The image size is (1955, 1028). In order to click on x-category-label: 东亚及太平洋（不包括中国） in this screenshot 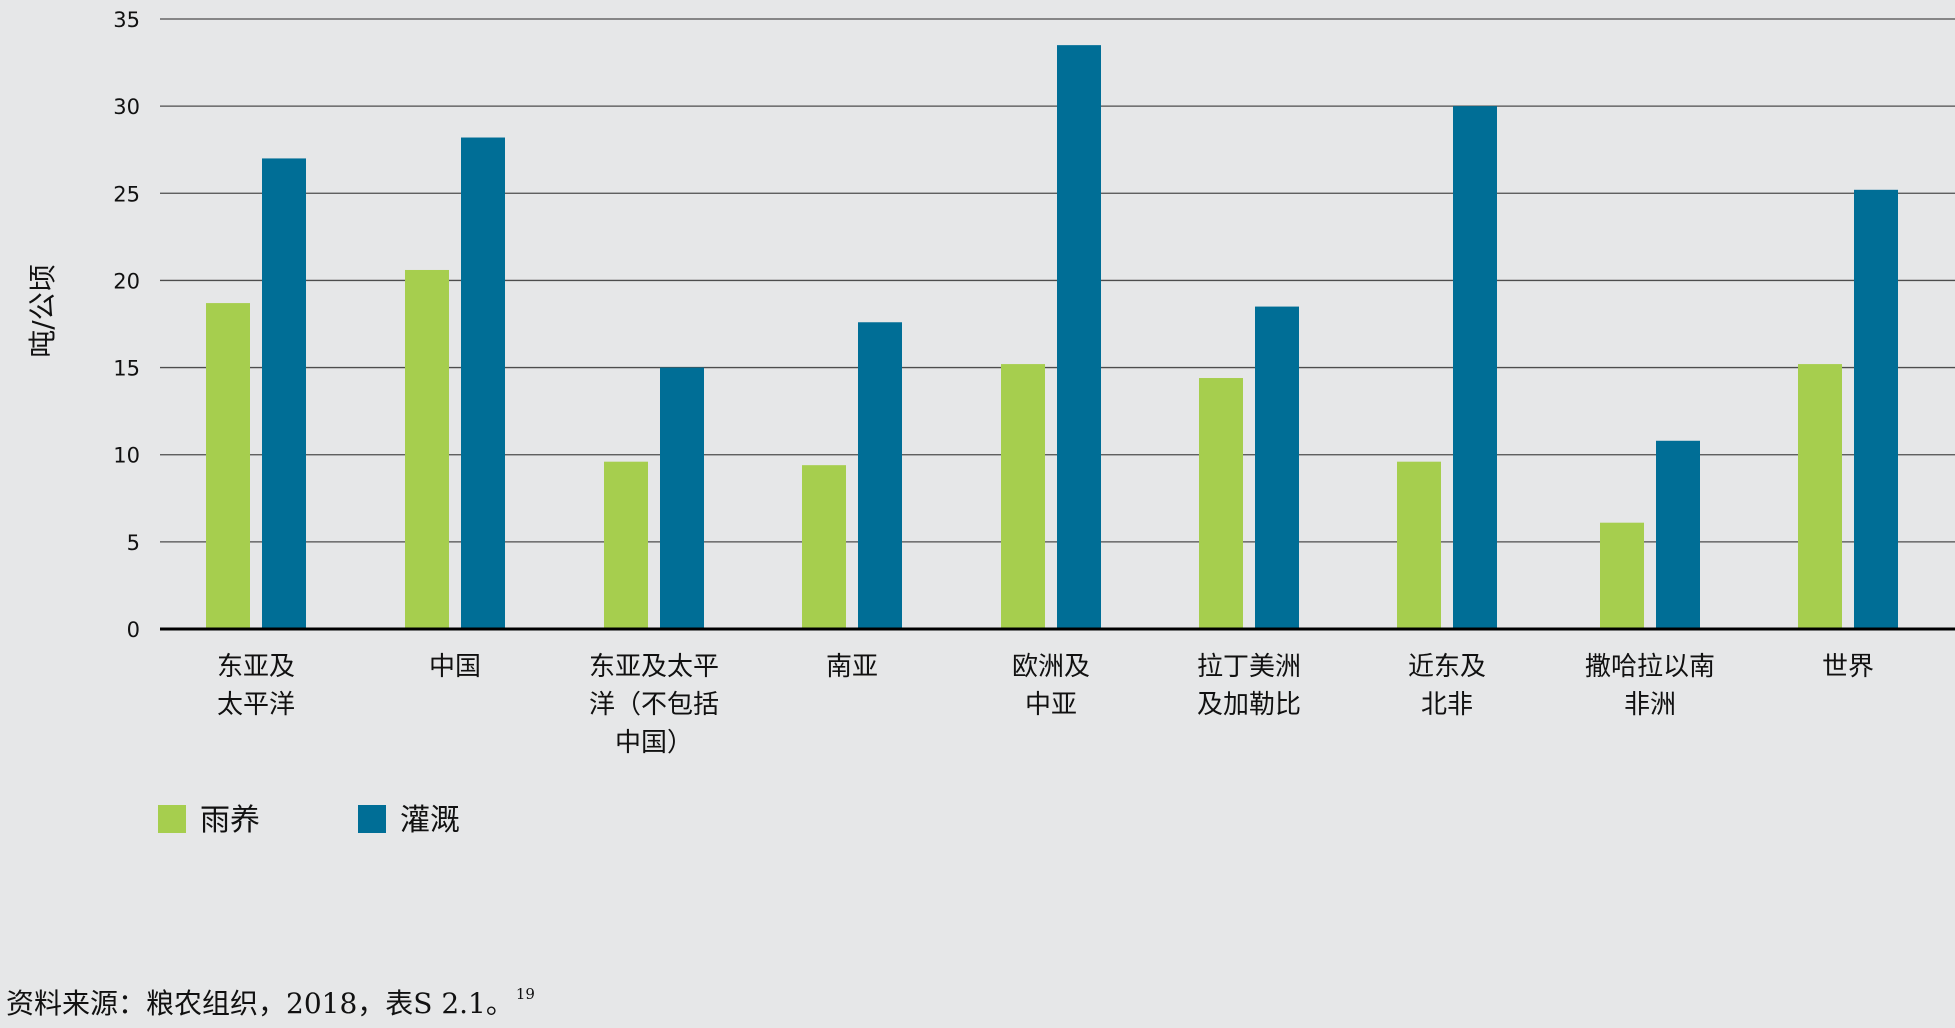, I will do `click(654, 705)`.